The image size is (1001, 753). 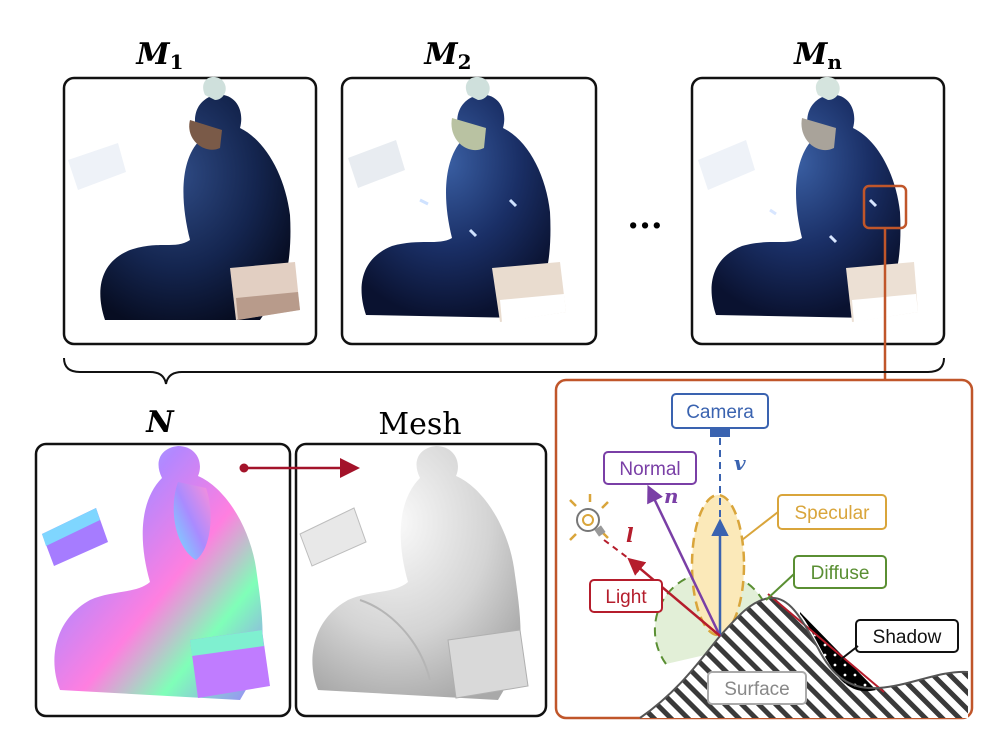 I want to click on label-mn: Mn, so click(x=817, y=55).